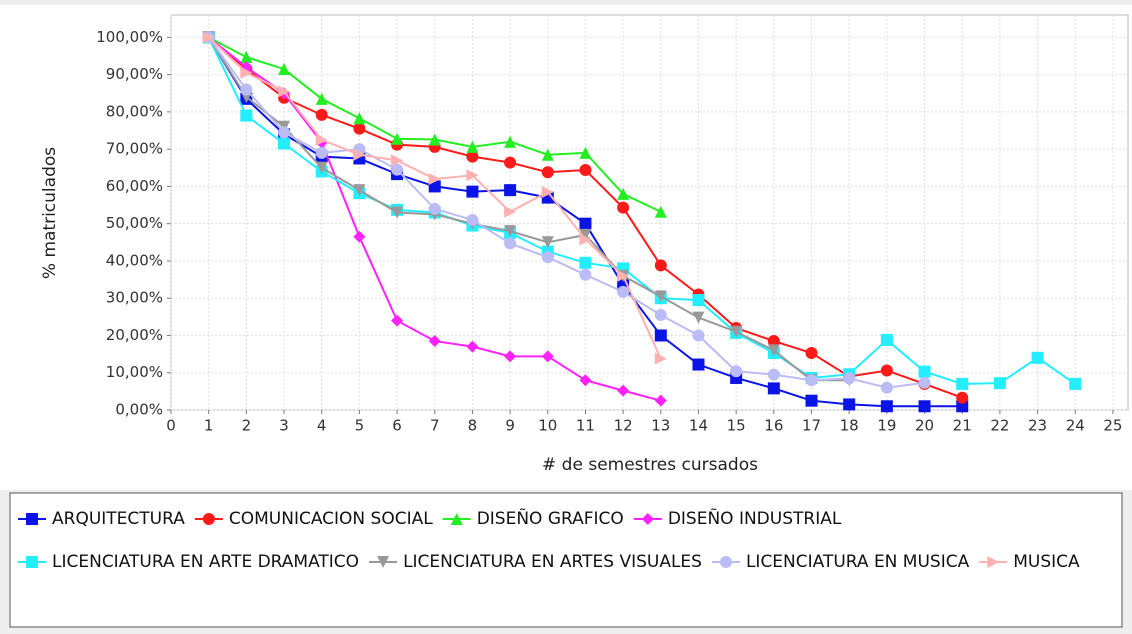  Describe the element at coordinates (1075, 426) in the screenshot. I see `x-tick-label: 24` at that location.